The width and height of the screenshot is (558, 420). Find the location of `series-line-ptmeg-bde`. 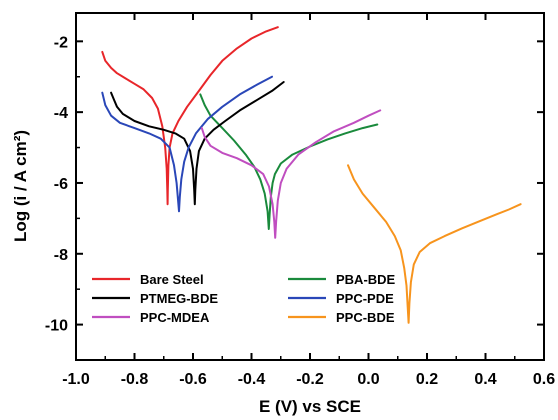

series-line-ptmeg-bde is located at coordinates (197, 143).